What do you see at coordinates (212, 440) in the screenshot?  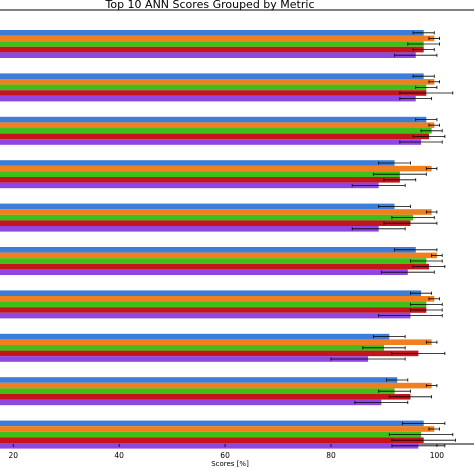 I see `bar-g10-s4` at bounding box center [212, 440].